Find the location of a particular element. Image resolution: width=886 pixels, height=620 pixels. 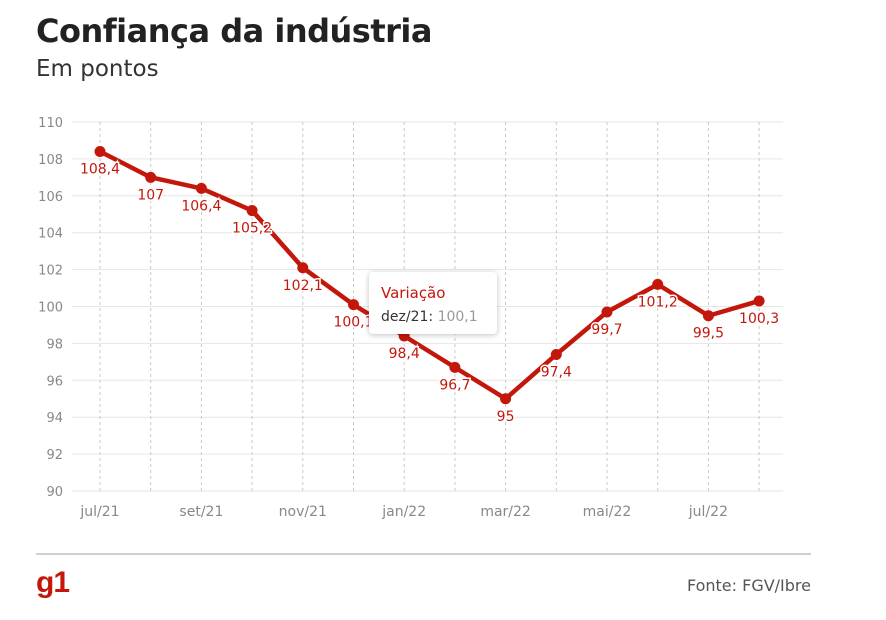

y-tick-label: 96 is located at coordinates (54, 381).